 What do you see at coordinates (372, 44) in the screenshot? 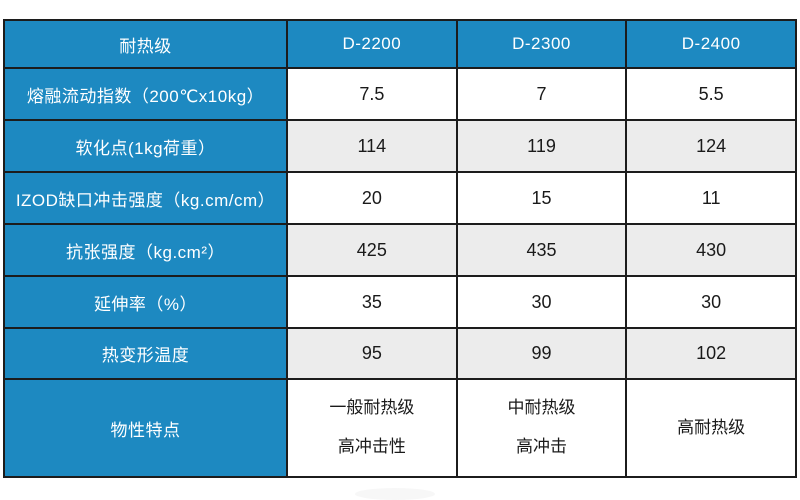
I see `column-header-d2200: D-2200` at bounding box center [372, 44].